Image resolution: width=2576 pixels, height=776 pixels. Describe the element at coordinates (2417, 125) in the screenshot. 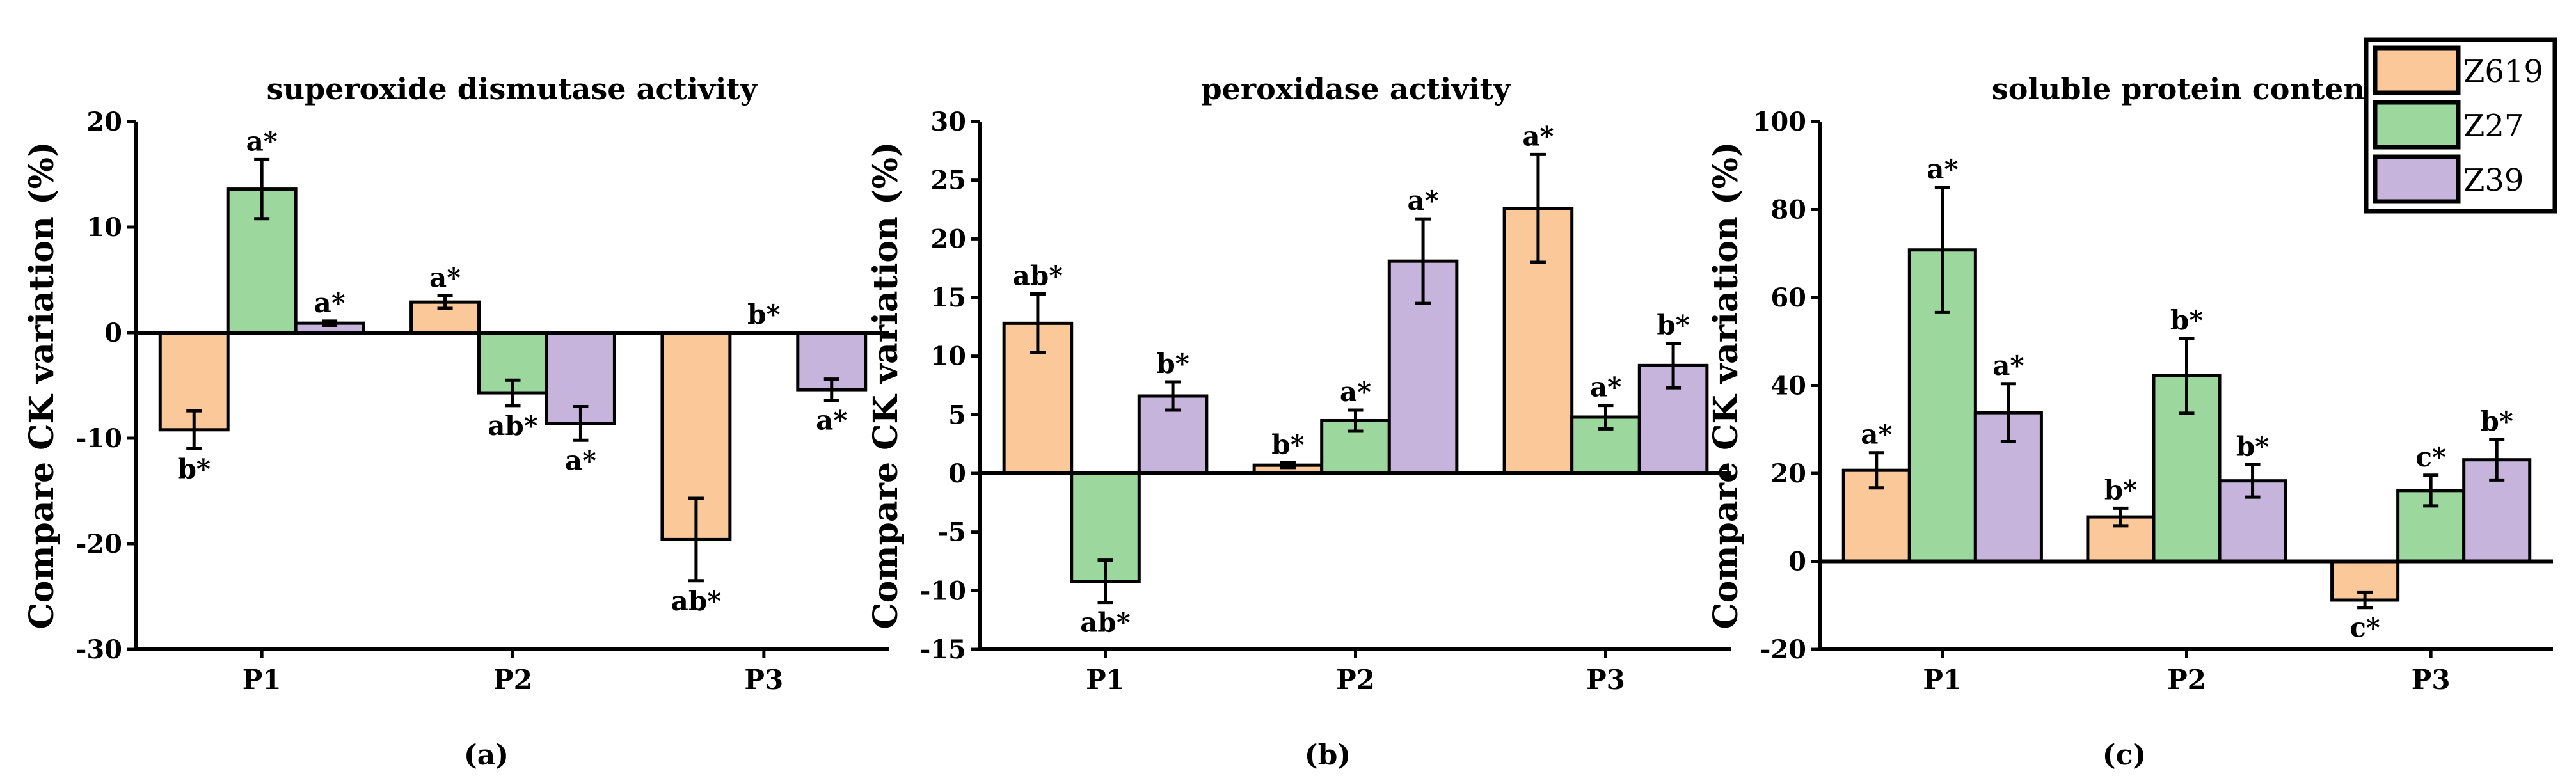

I see `legend-swatch-z27` at that location.